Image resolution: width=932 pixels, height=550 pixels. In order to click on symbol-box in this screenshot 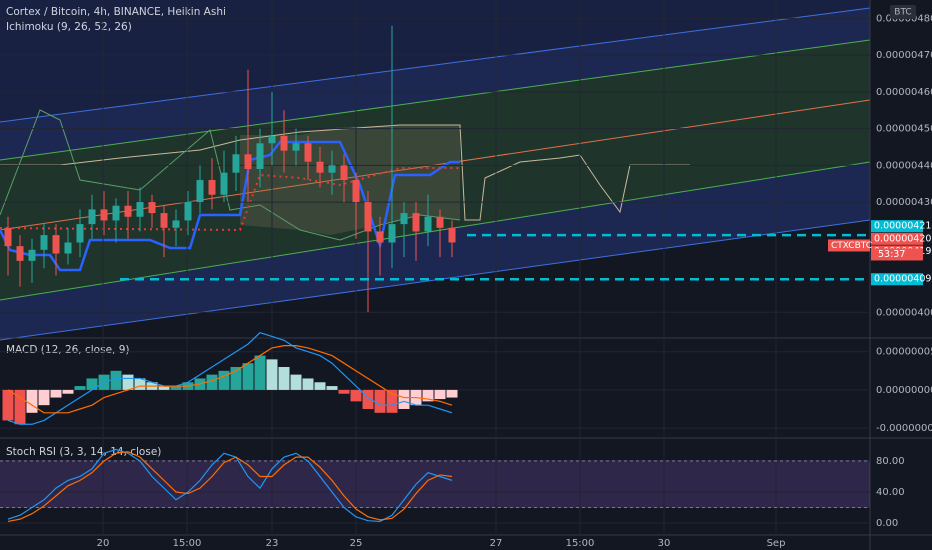, I will do `click(849, 245)`.